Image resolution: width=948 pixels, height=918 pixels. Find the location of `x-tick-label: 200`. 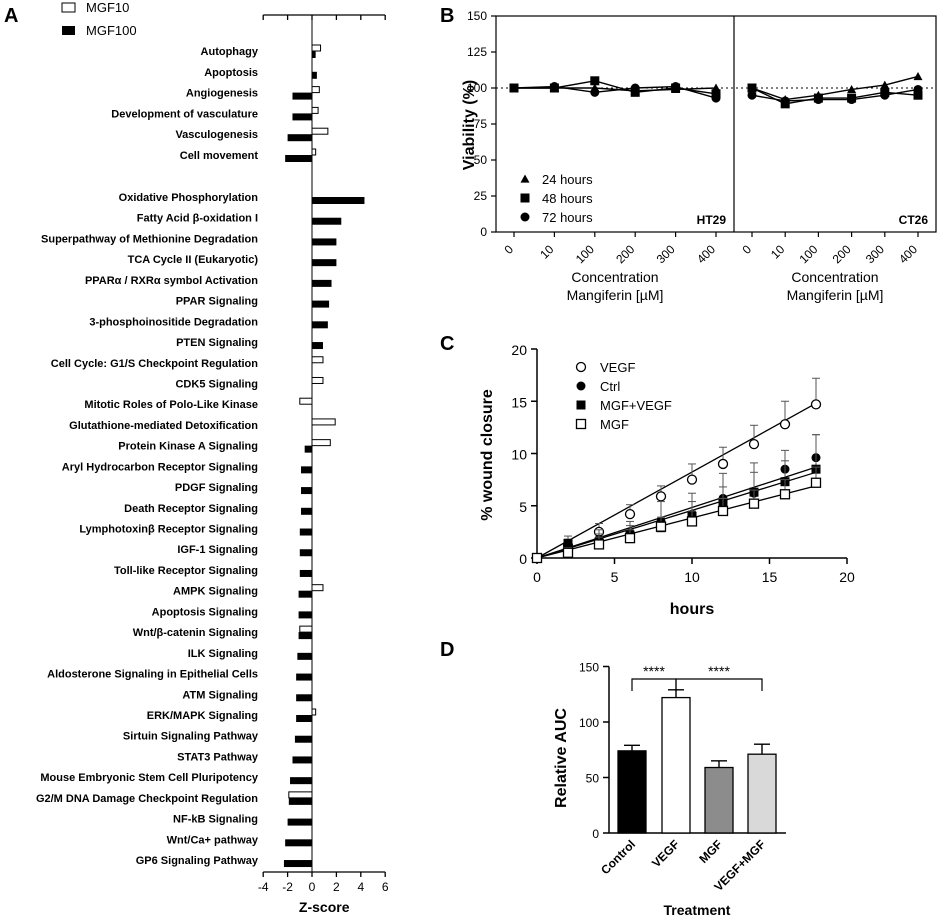

x-tick-label: 200 is located at coordinates (842, 254).